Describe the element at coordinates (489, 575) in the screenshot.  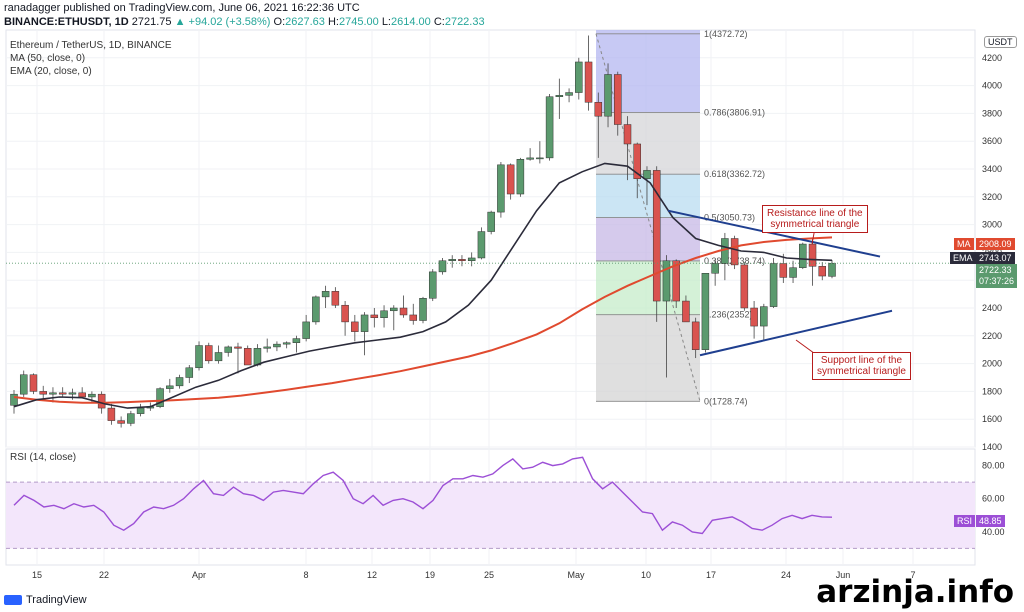
I see `time-tick-label: 25` at that location.